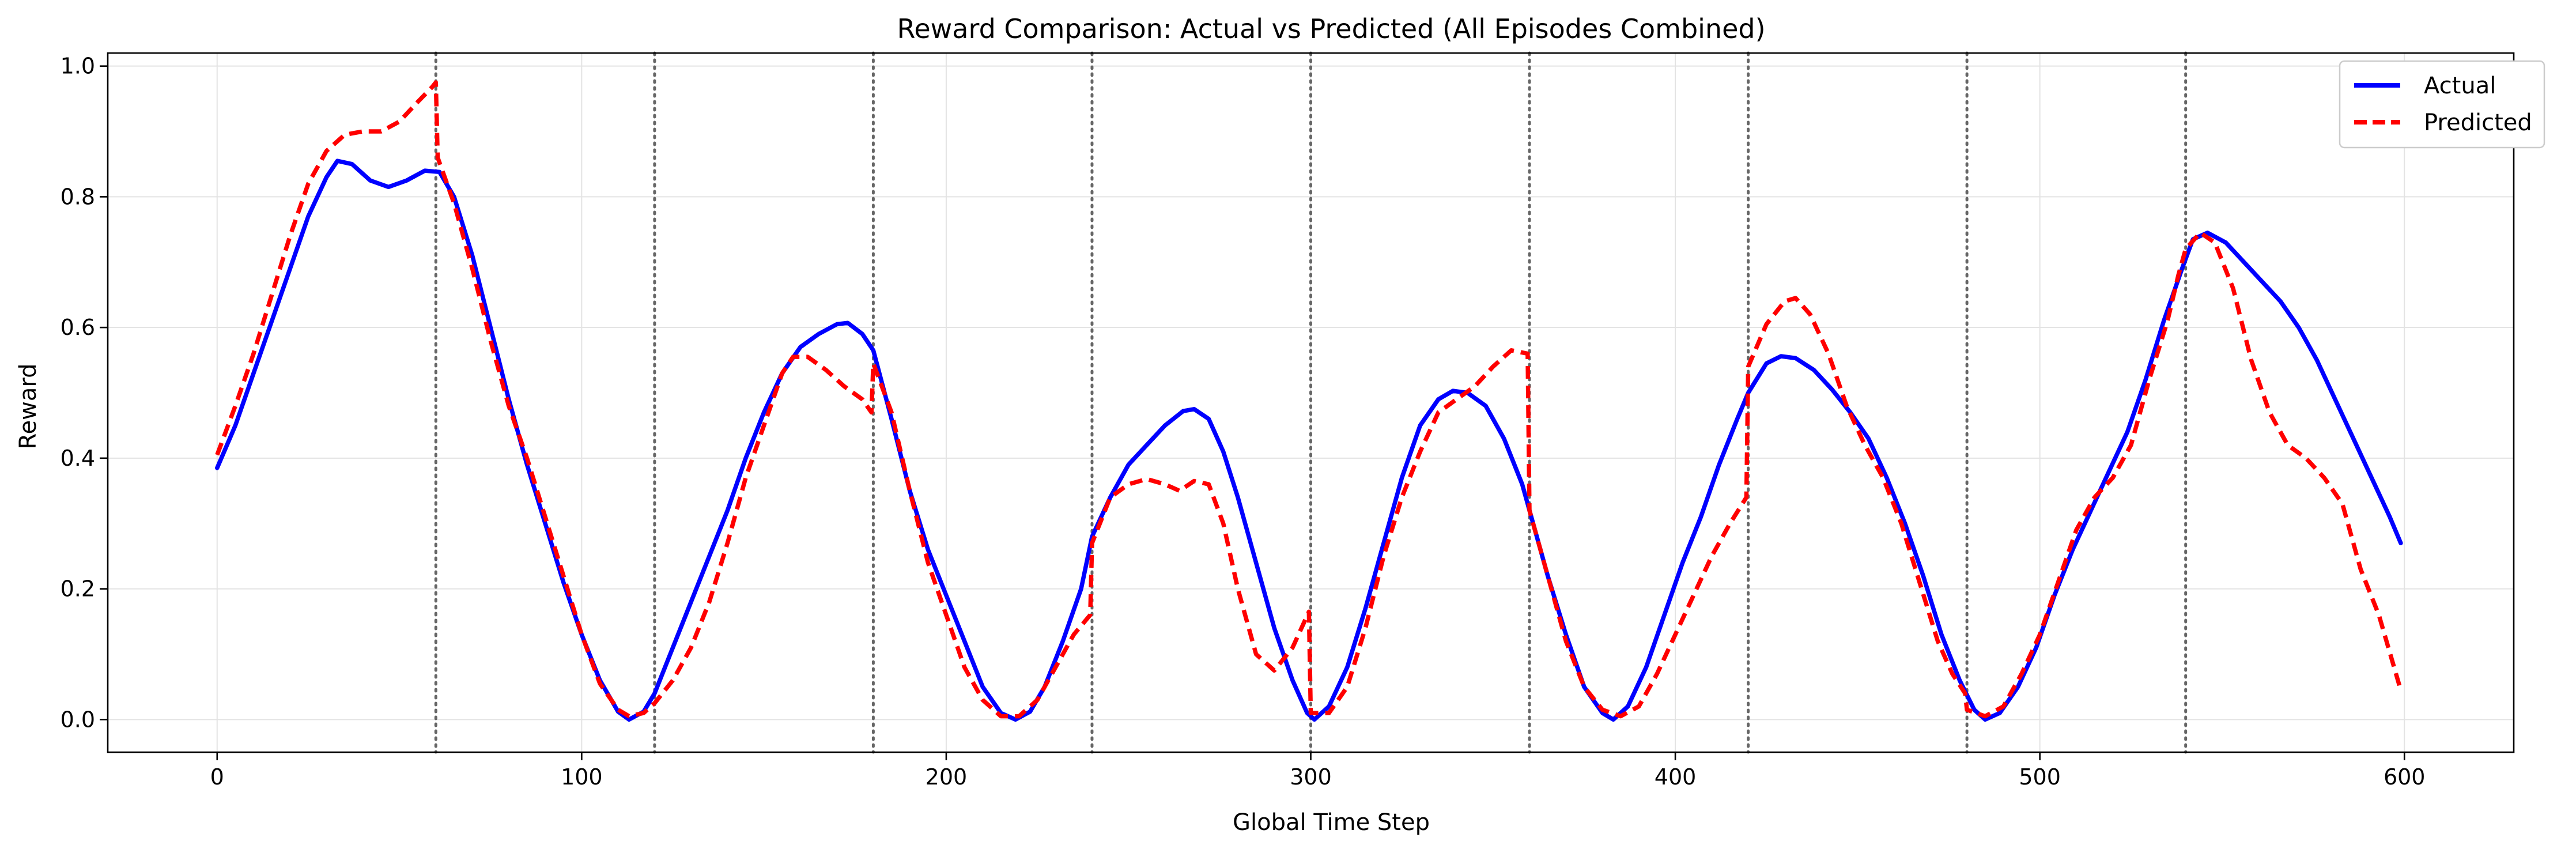 This screenshot has width=2576, height=845. I want to click on x-axis-label: Global Time Step, so click(1331, 823).